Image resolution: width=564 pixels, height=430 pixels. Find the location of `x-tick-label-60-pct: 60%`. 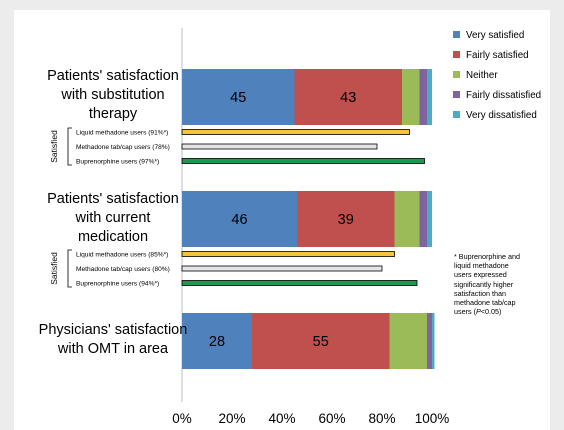

x-tick-label-60-pct: 60% is located at coordinates (331, 418).